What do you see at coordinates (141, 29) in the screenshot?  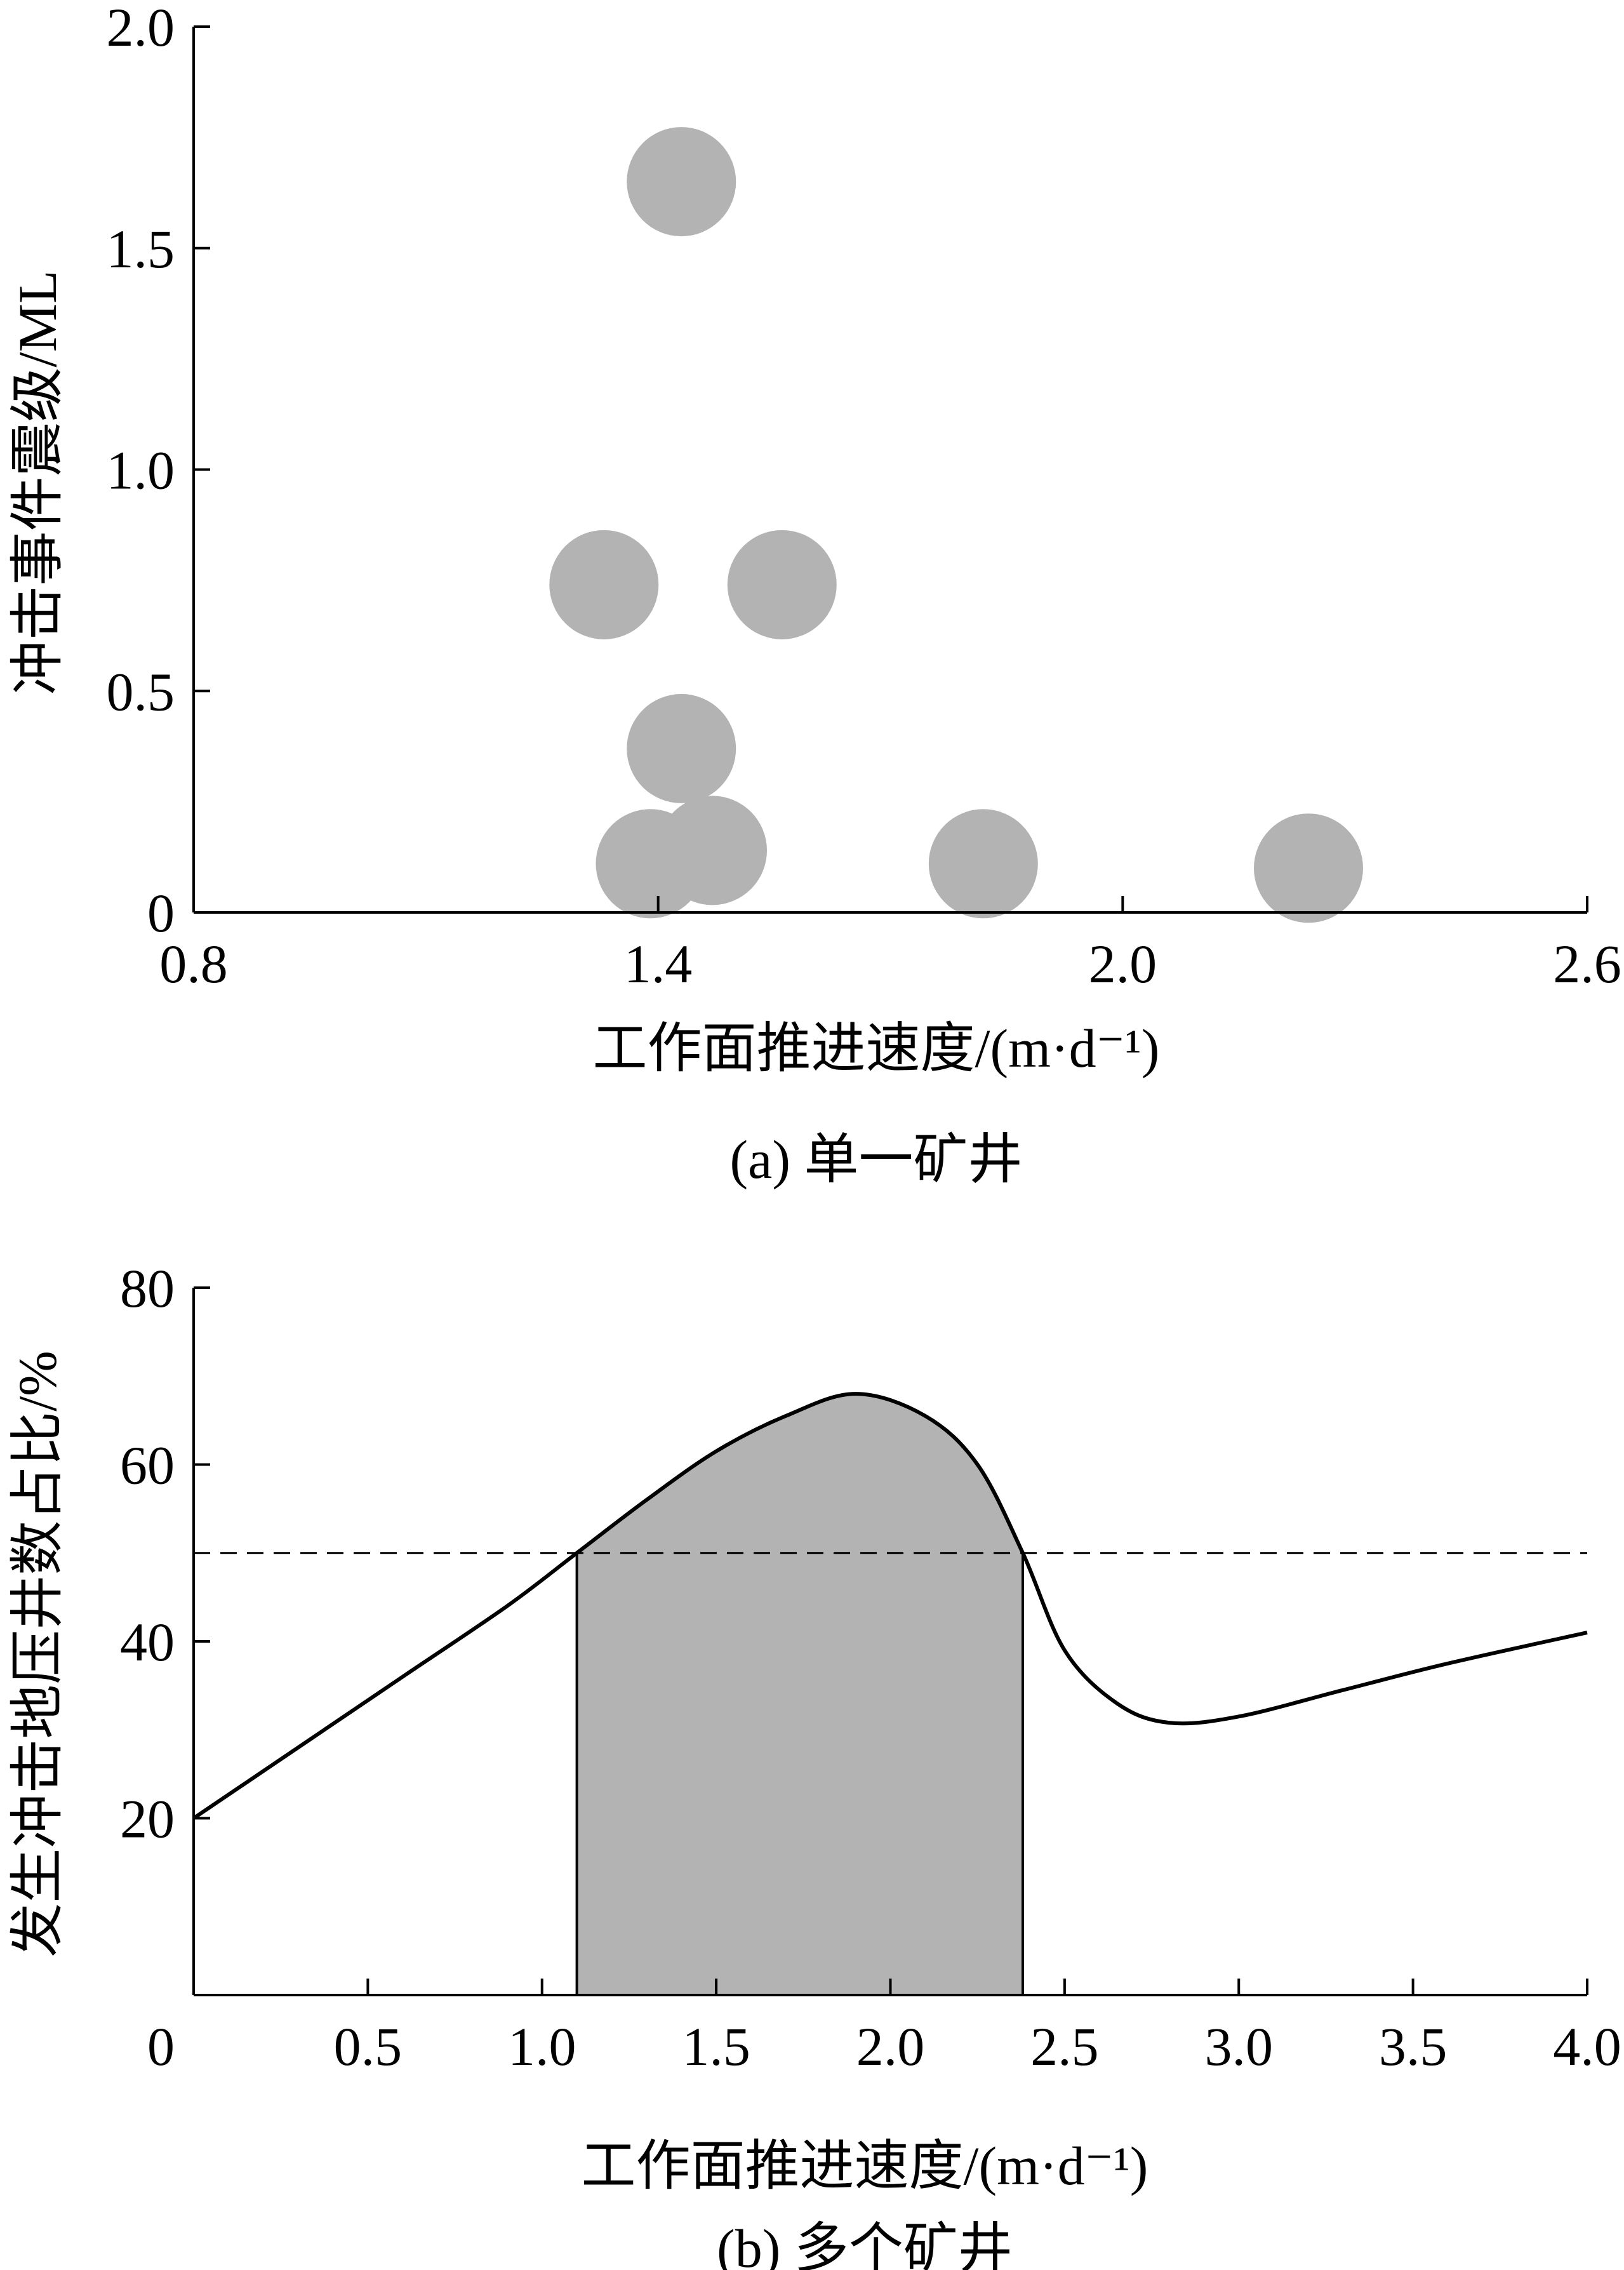 I see `y-tick-label: 2.0` at bounding box center [141, 29].